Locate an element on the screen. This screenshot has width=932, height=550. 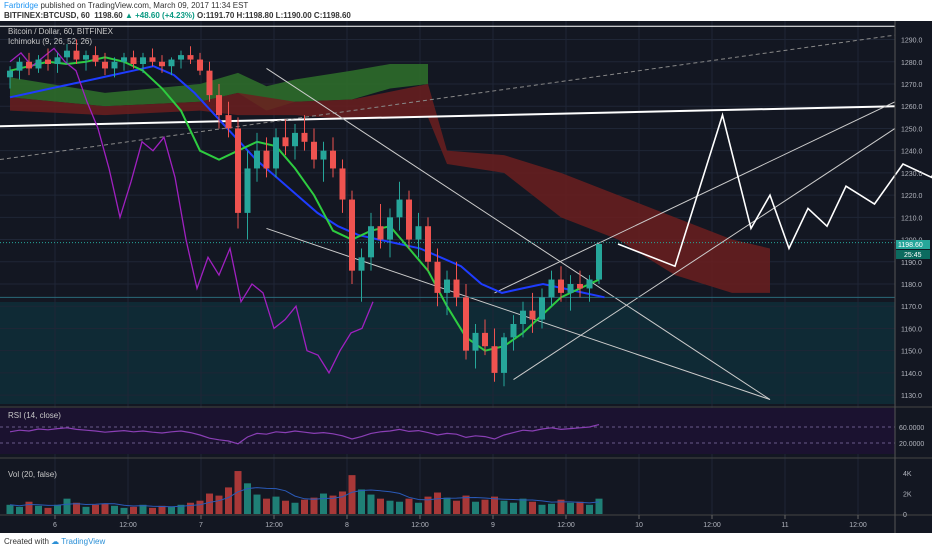
time-axis: 6 12:00 7 12:00 8 12:00 9 12:00 10 12:00 11 12:00 is located at coordinates (460, 522).